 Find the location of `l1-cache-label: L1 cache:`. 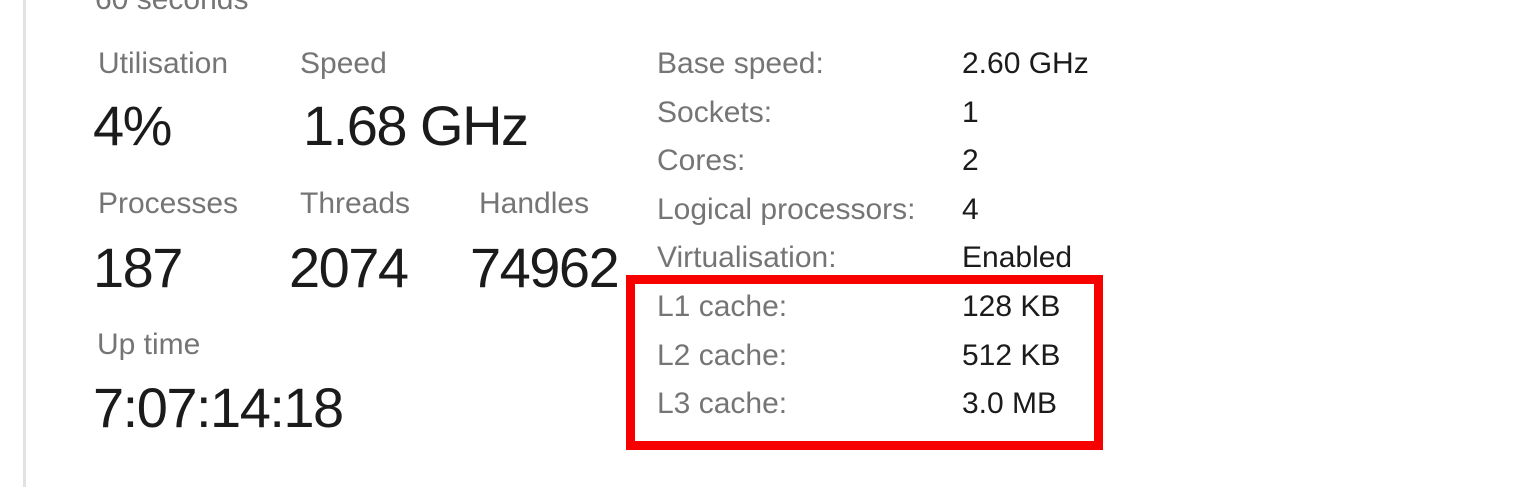

l1-cache-label: L1 cache: is located at coordinates (722, 306).